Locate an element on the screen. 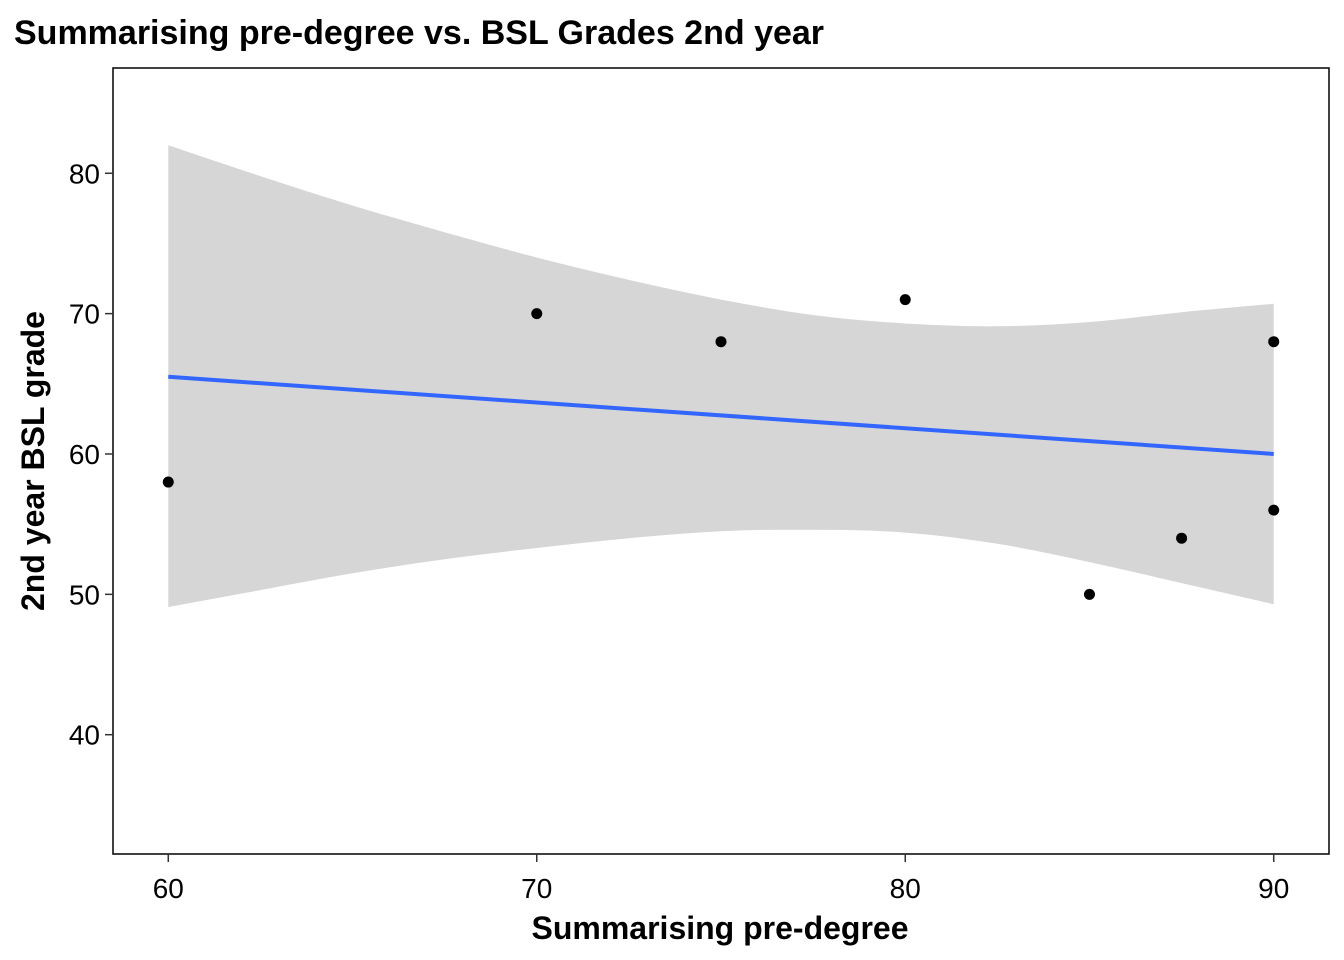 The height and width of the screenshot is (960, 1344). regression-line is located at coordinates (721, 415).